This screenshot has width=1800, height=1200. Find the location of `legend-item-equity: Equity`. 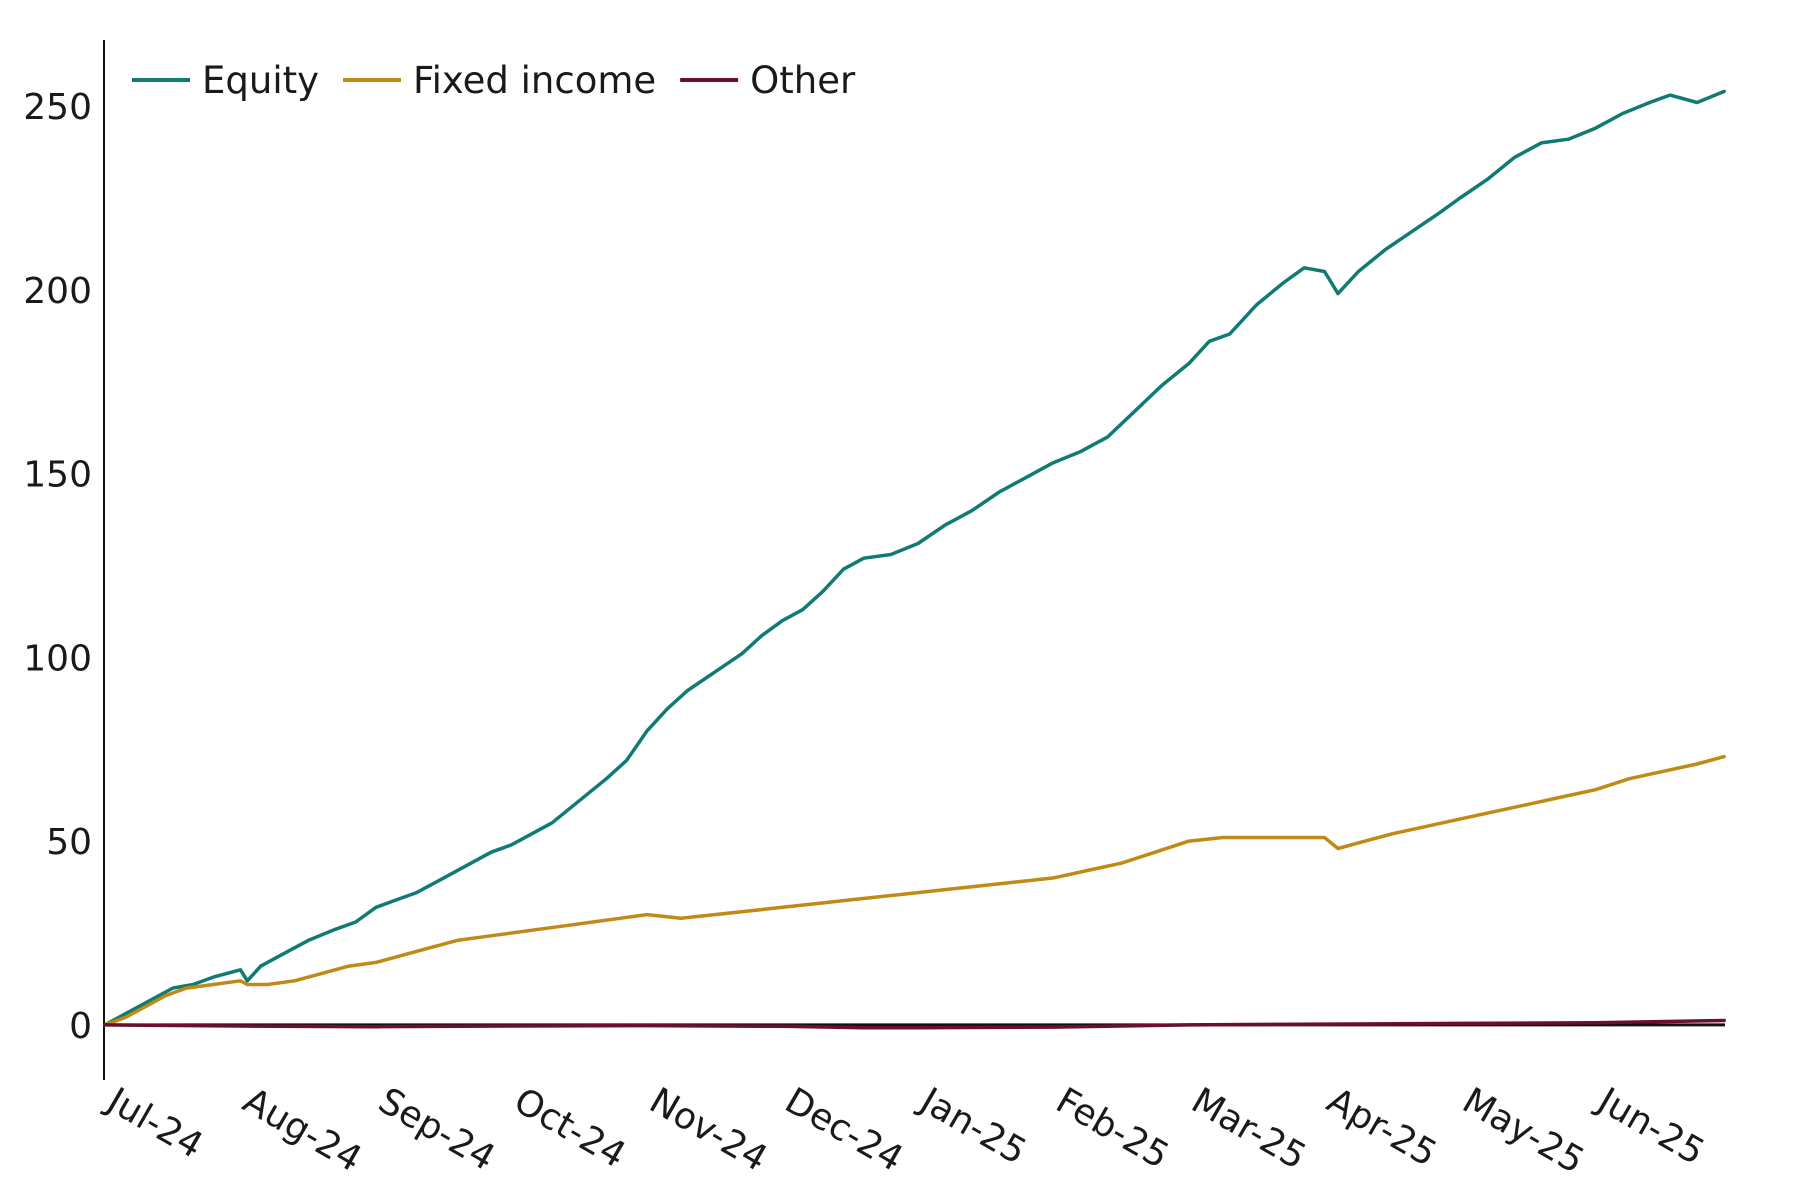

legend-item-equity: Equity is located at coordinates (225, 80).